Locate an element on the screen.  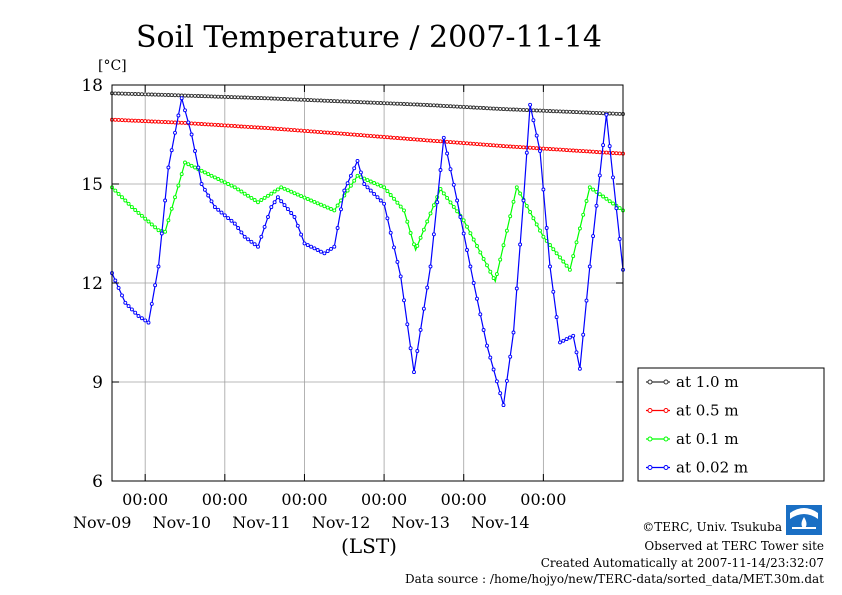
credit-copyright: ©TERC, Univ. Tsukuba is located at coordinates (712, 527).